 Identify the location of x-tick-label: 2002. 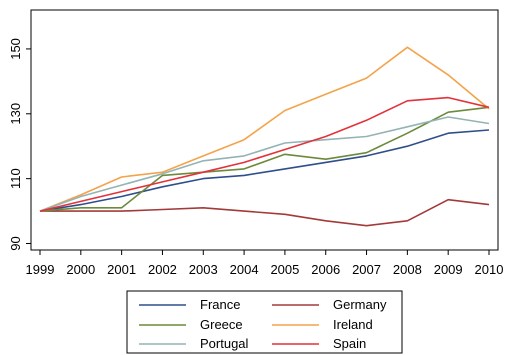
(162, 269).